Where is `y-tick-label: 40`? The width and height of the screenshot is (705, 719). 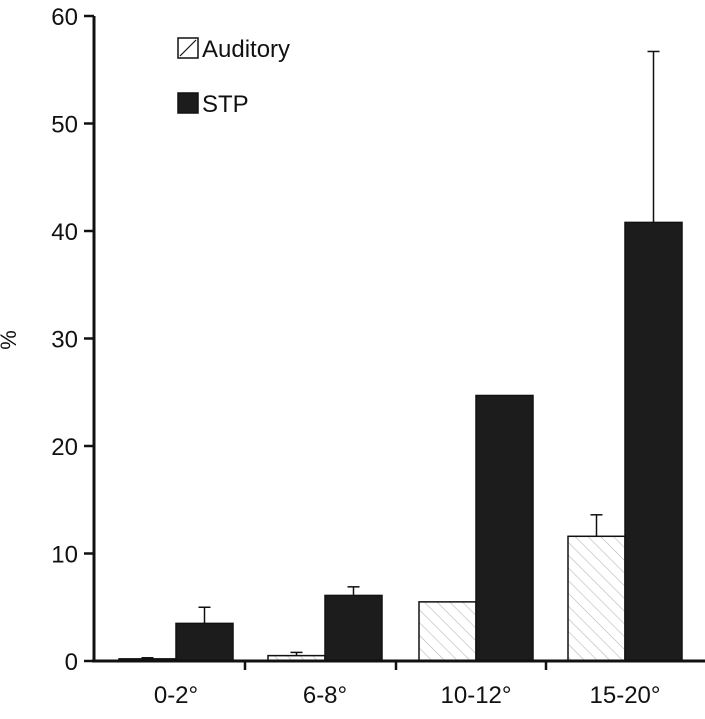
y-tick-label: 40 is located at coordinates (64, 232).